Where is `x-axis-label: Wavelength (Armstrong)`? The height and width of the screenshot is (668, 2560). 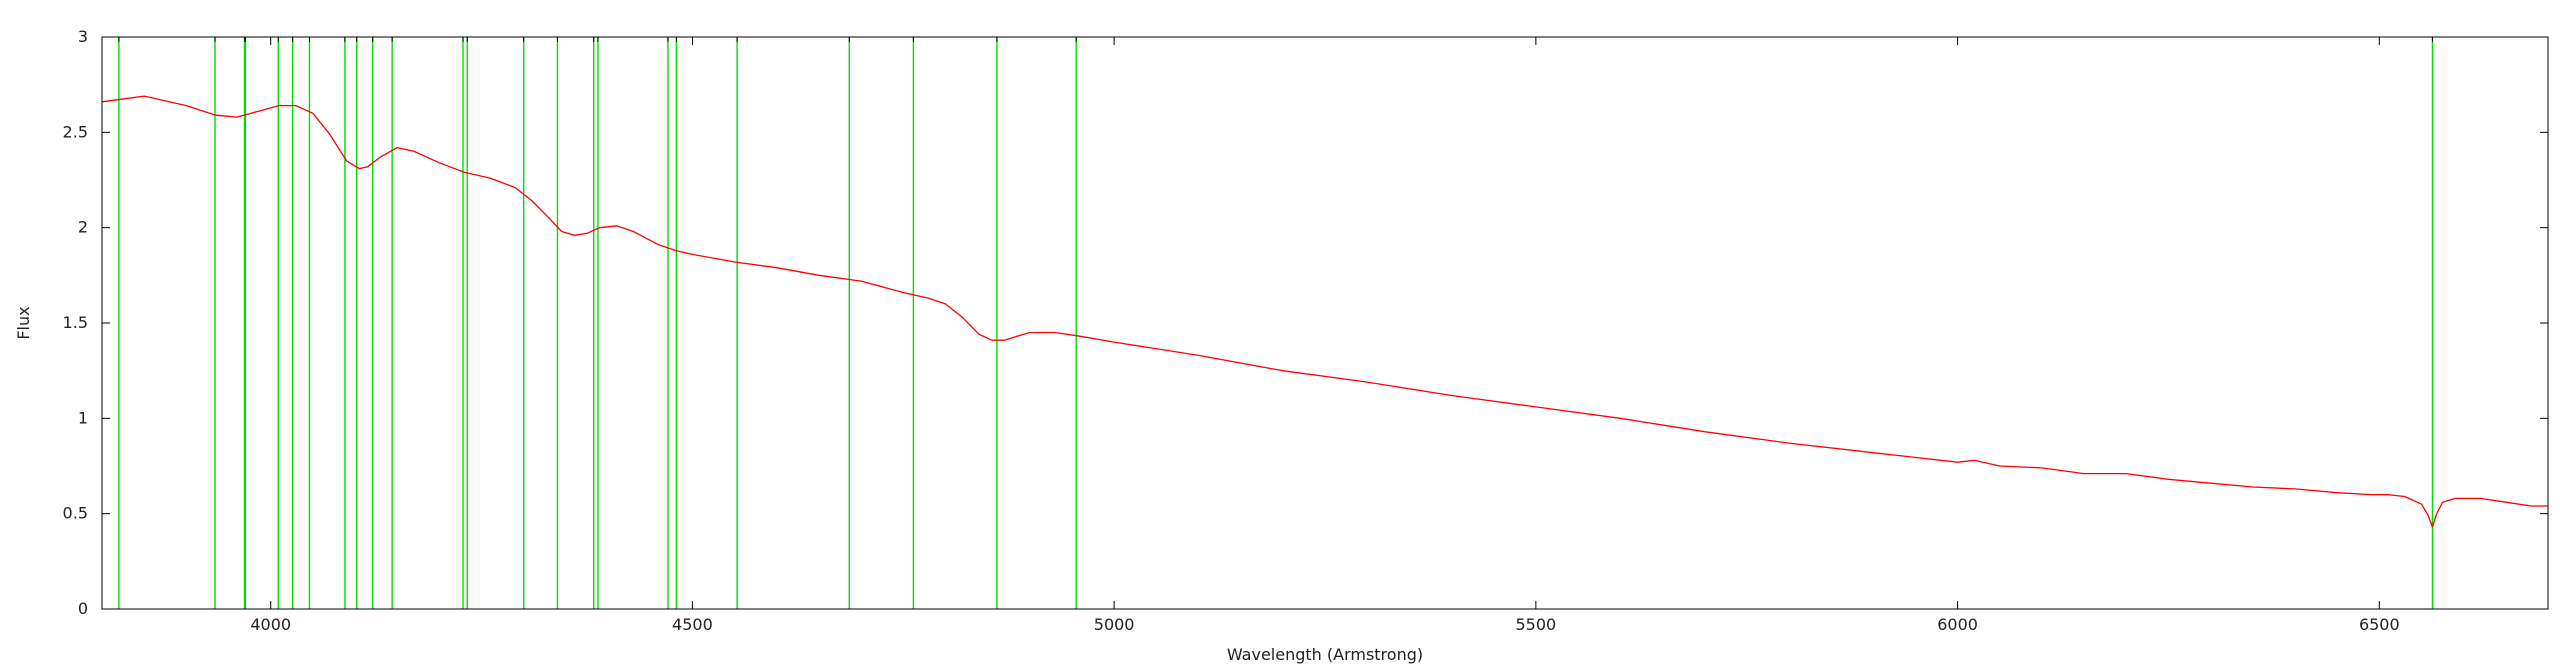
x-axis-label: Wavelength (Armstrong) is located at coordinates (1325, 654).